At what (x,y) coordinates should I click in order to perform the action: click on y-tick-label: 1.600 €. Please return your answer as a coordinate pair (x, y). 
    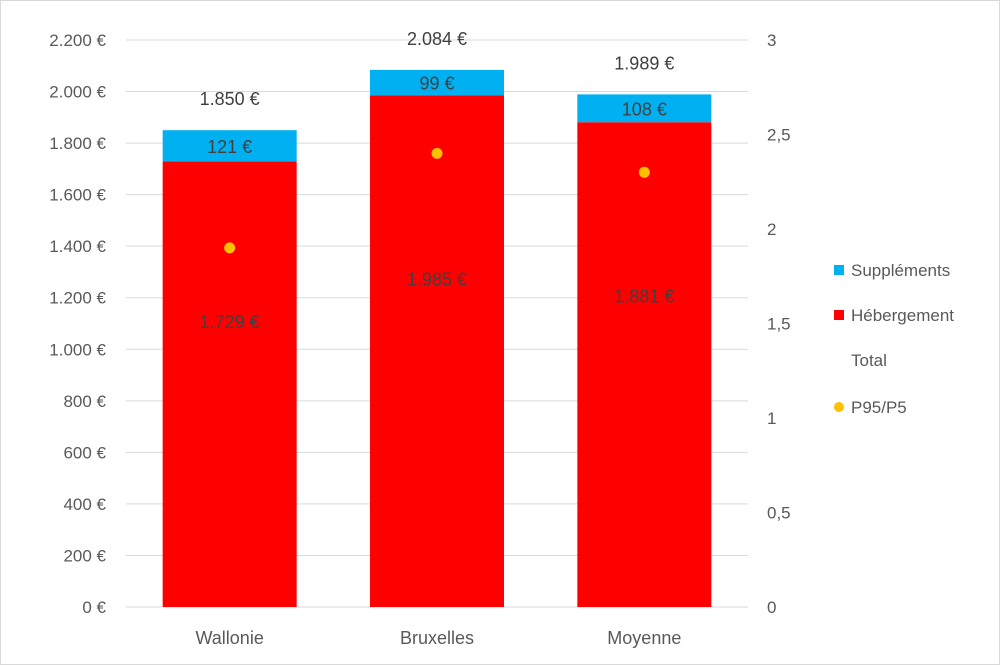
    Looking at the image, I should click on (77, 195).